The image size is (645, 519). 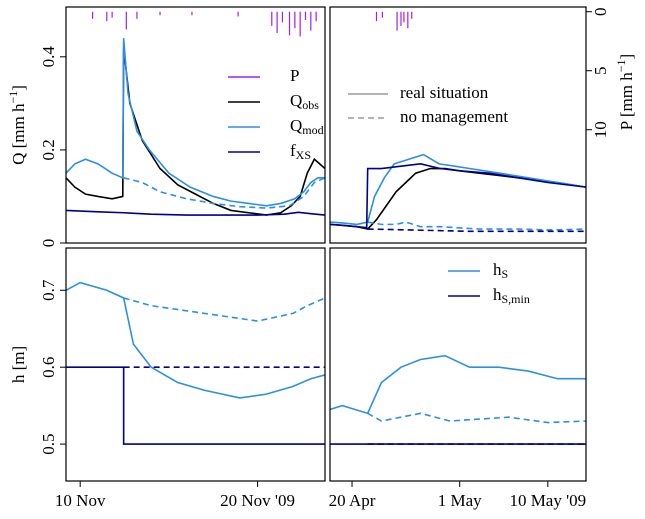 What do you see at coordinates (547, 500) in the screenshot?
I see `x-tick-label: 10 May '09` at bounding box center [547, 500].